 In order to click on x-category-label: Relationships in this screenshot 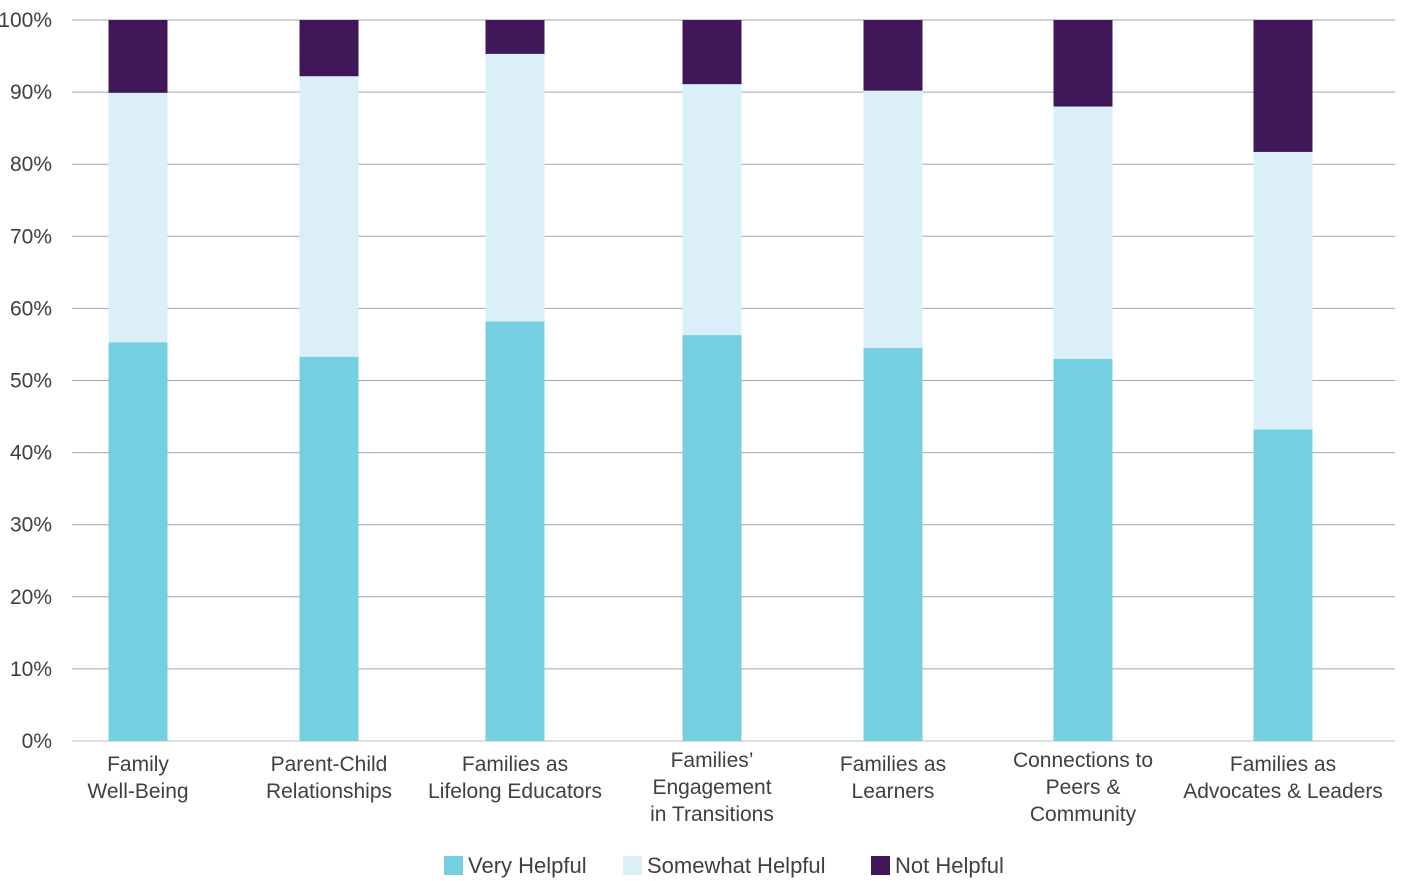, I will do `click(329, 791)`.